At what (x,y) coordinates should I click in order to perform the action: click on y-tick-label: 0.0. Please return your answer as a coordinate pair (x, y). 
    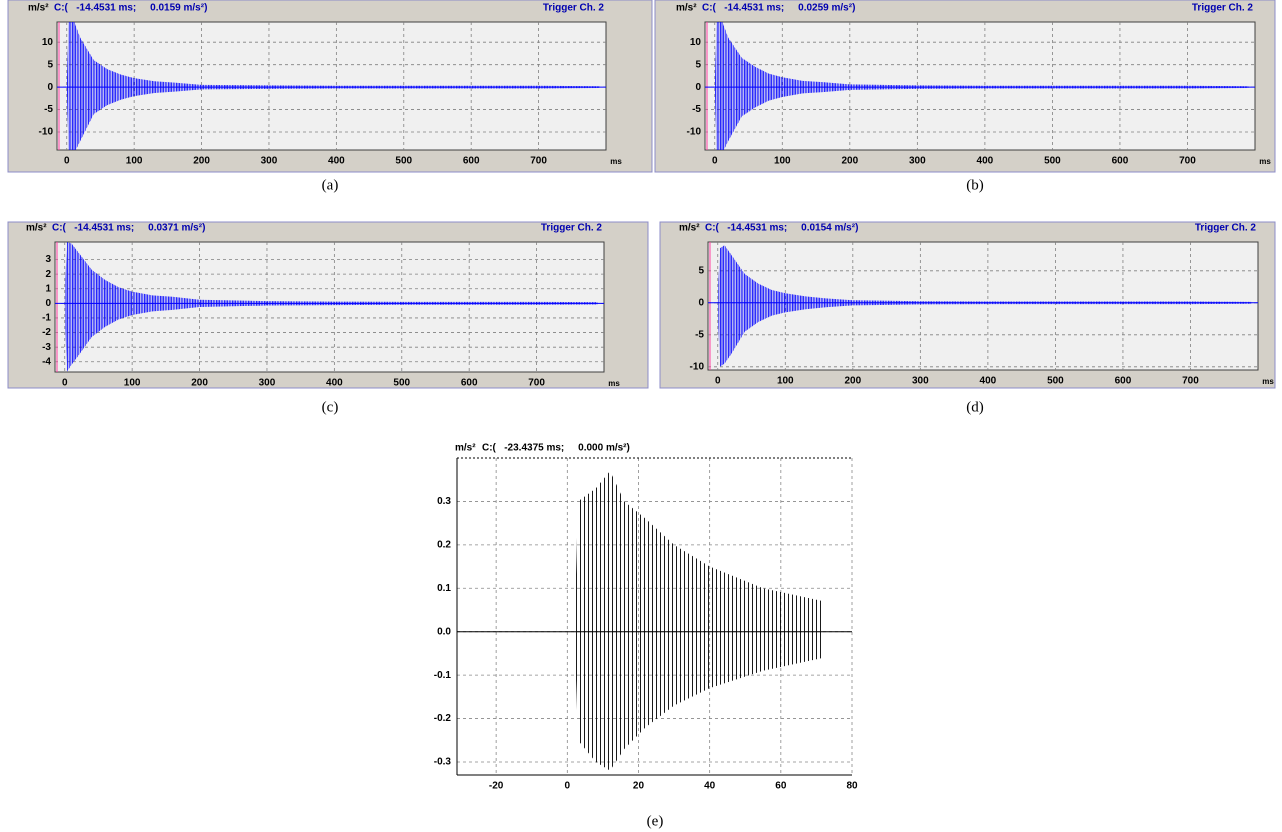
    Looking at the image, I should click on (444, 631).